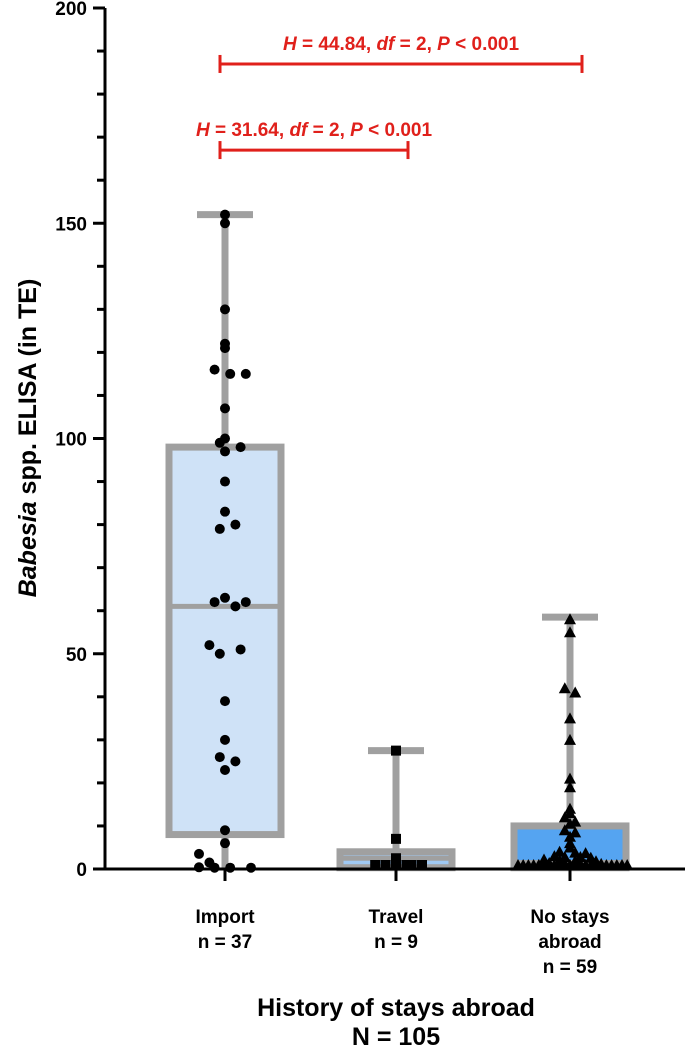  What do you see at coordinates (396, 942) in the screenshot?
I see `x-tick-label: n = 9` at bounding box center [396, 942].